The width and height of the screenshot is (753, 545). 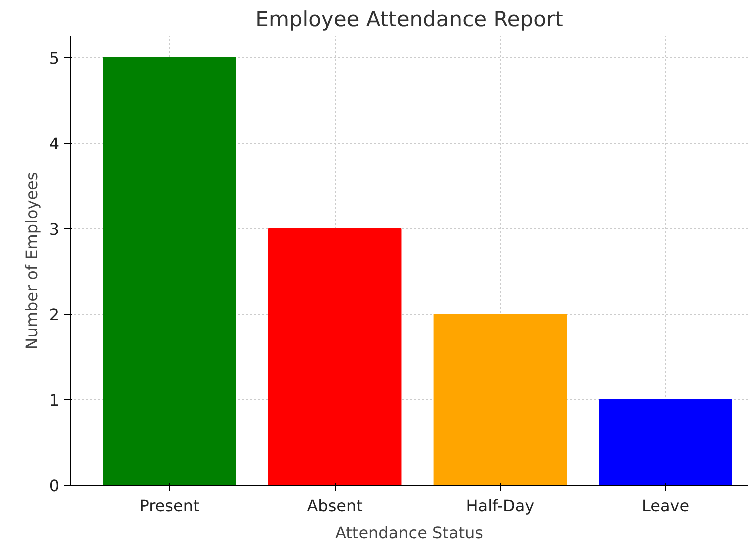 I want to click on y-tick-label: 3, so click(x=54, y=229).